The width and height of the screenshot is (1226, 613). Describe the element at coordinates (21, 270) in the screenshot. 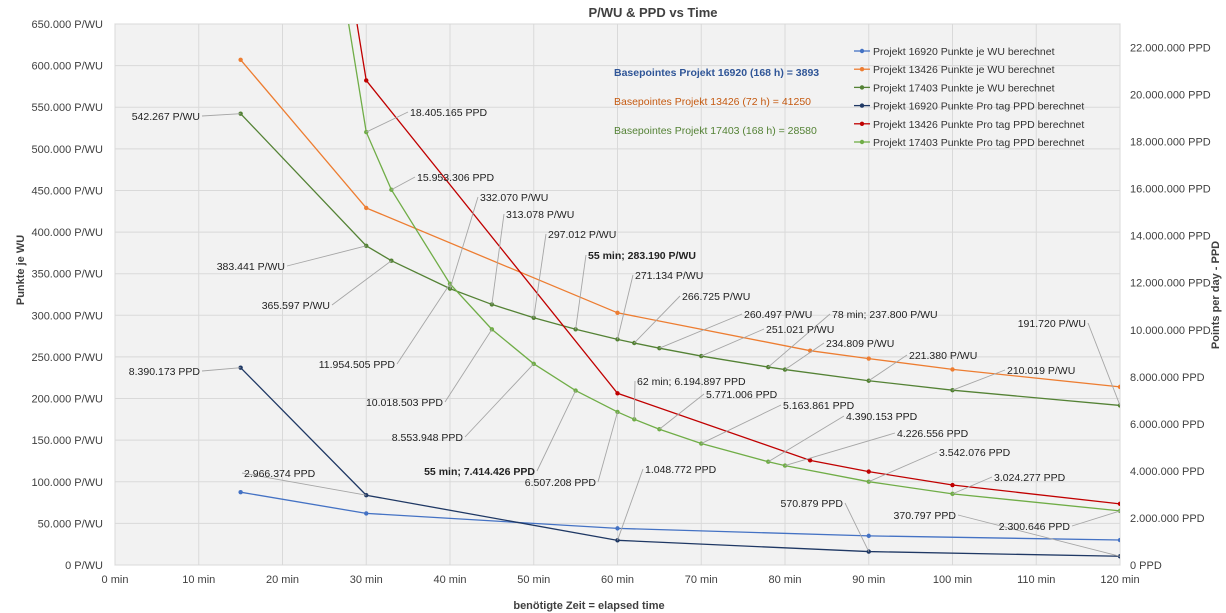

I see `y-axis-title: Punkte je WU` at that location.